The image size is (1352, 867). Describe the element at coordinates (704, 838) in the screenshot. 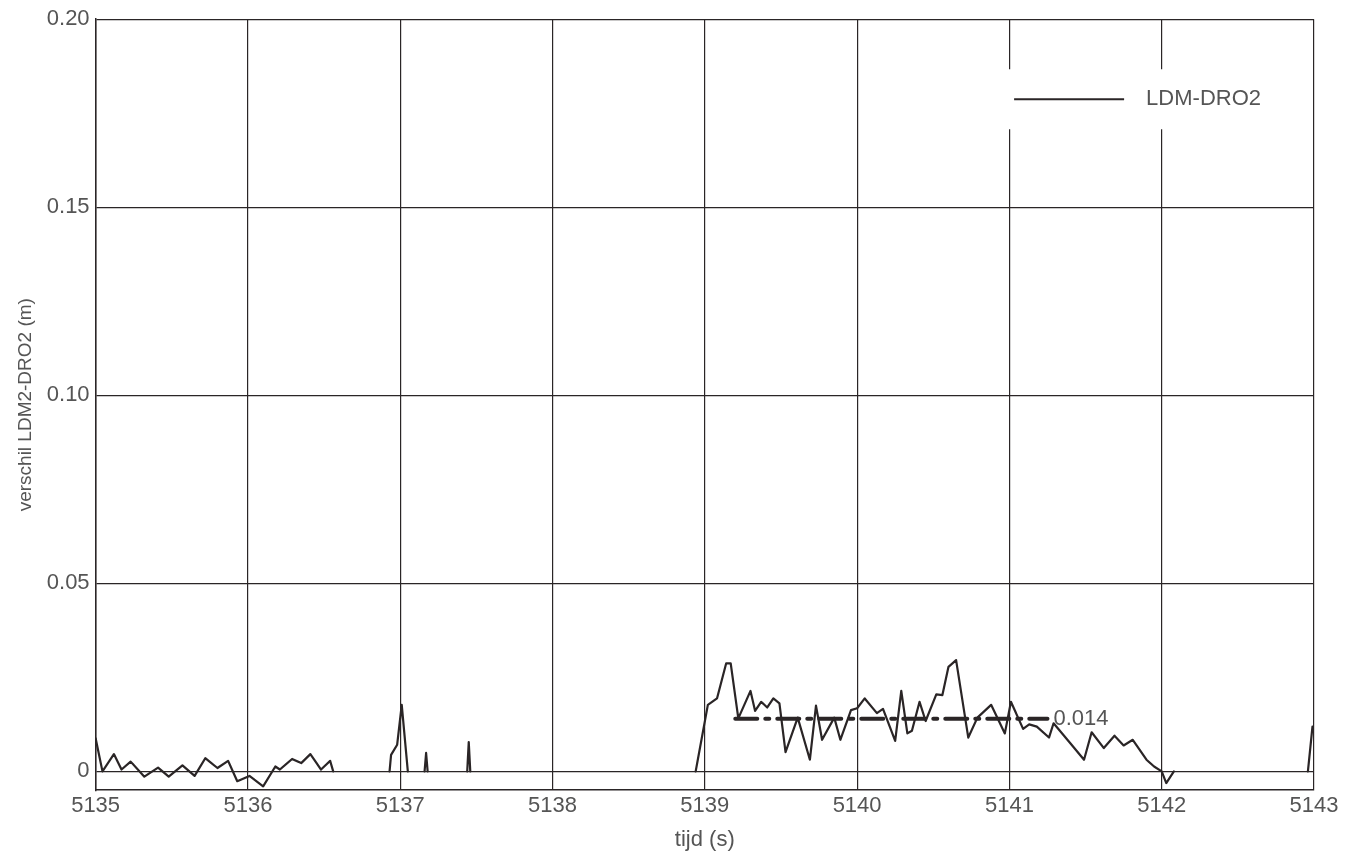

I see `x-axis-title: tijd (s)` at that location.